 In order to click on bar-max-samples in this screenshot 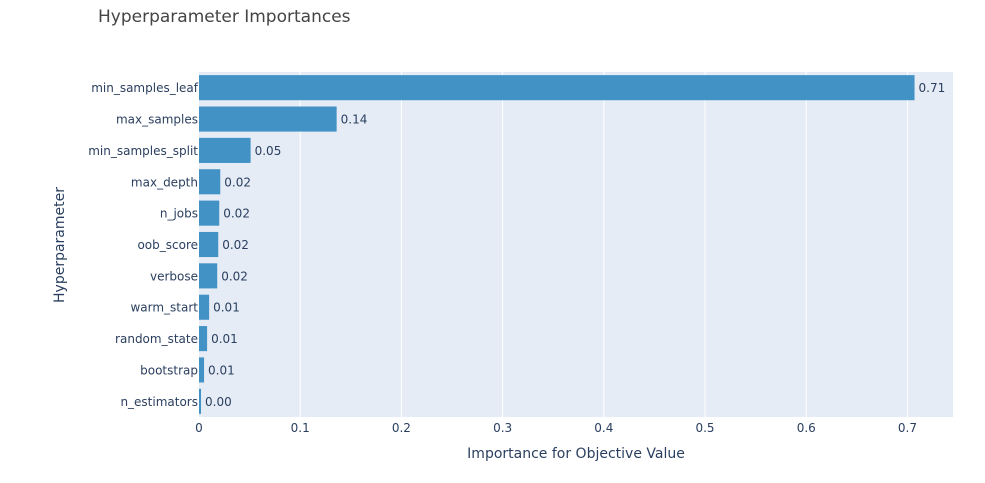, I will do `click(268, 119)`.